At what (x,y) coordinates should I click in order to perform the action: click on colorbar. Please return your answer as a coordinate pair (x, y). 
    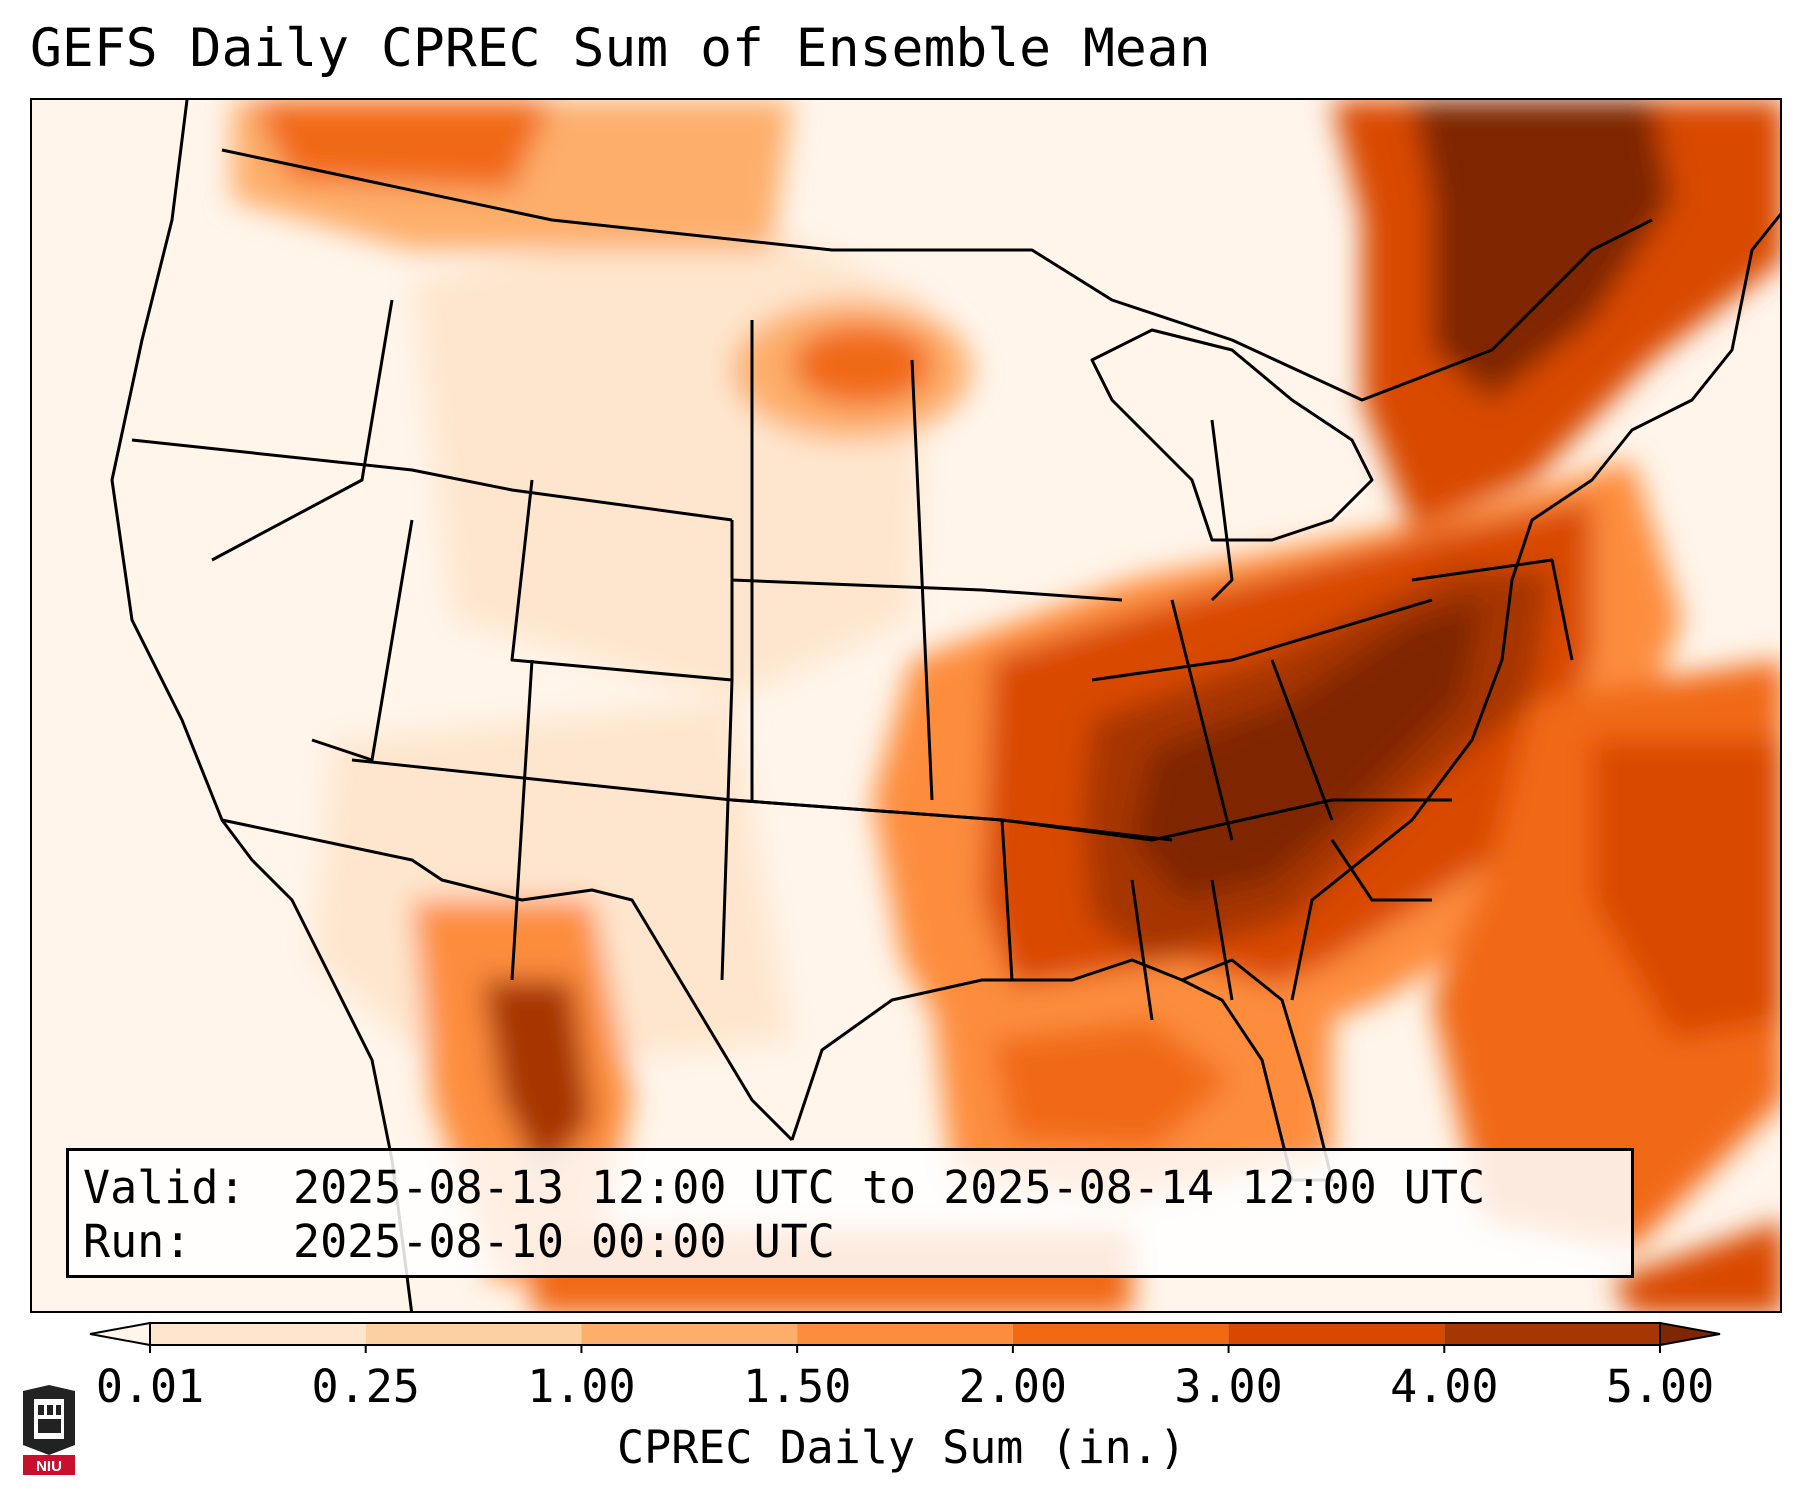
    Looking at the image, I should click on (905, 1337).